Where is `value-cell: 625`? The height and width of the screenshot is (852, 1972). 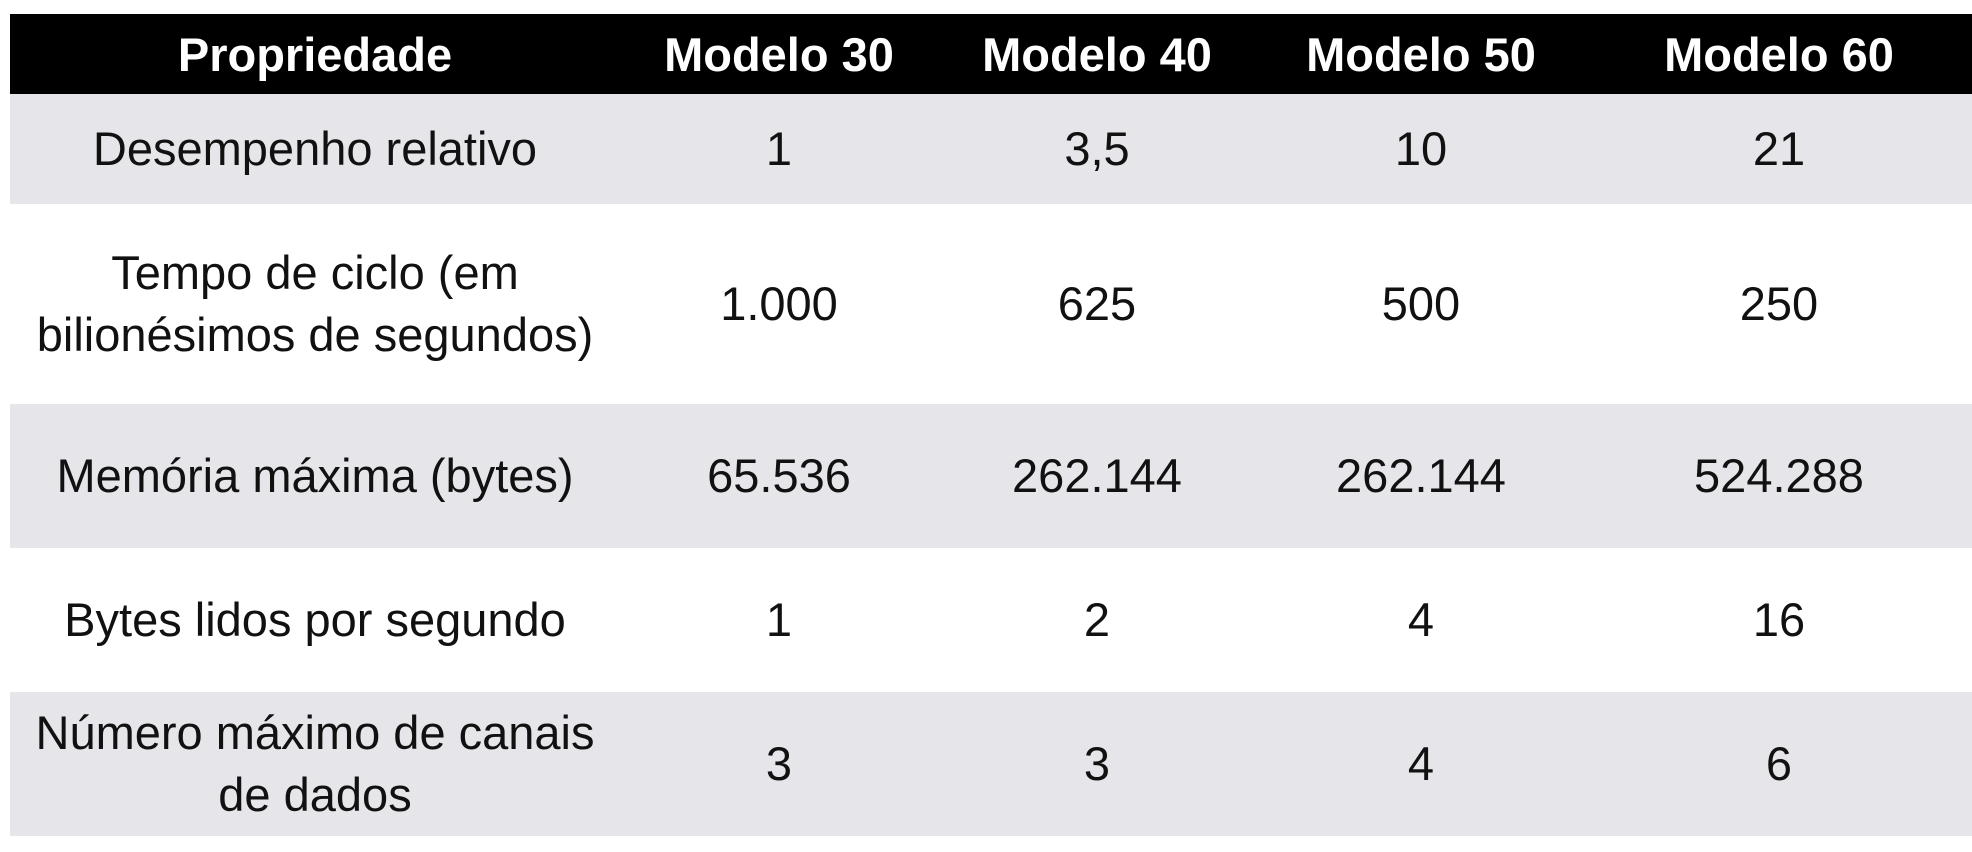 value-cell: 625 is located at coordinates (1097, 303).